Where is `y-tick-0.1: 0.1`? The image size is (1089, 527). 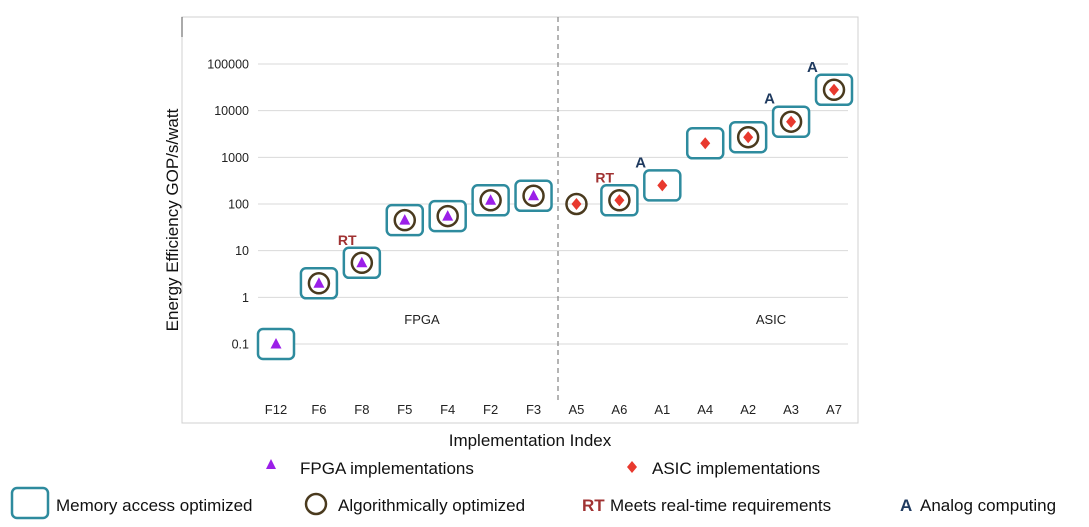
y-tick-0.1: 0.1 is located at coordinates (240, 345).